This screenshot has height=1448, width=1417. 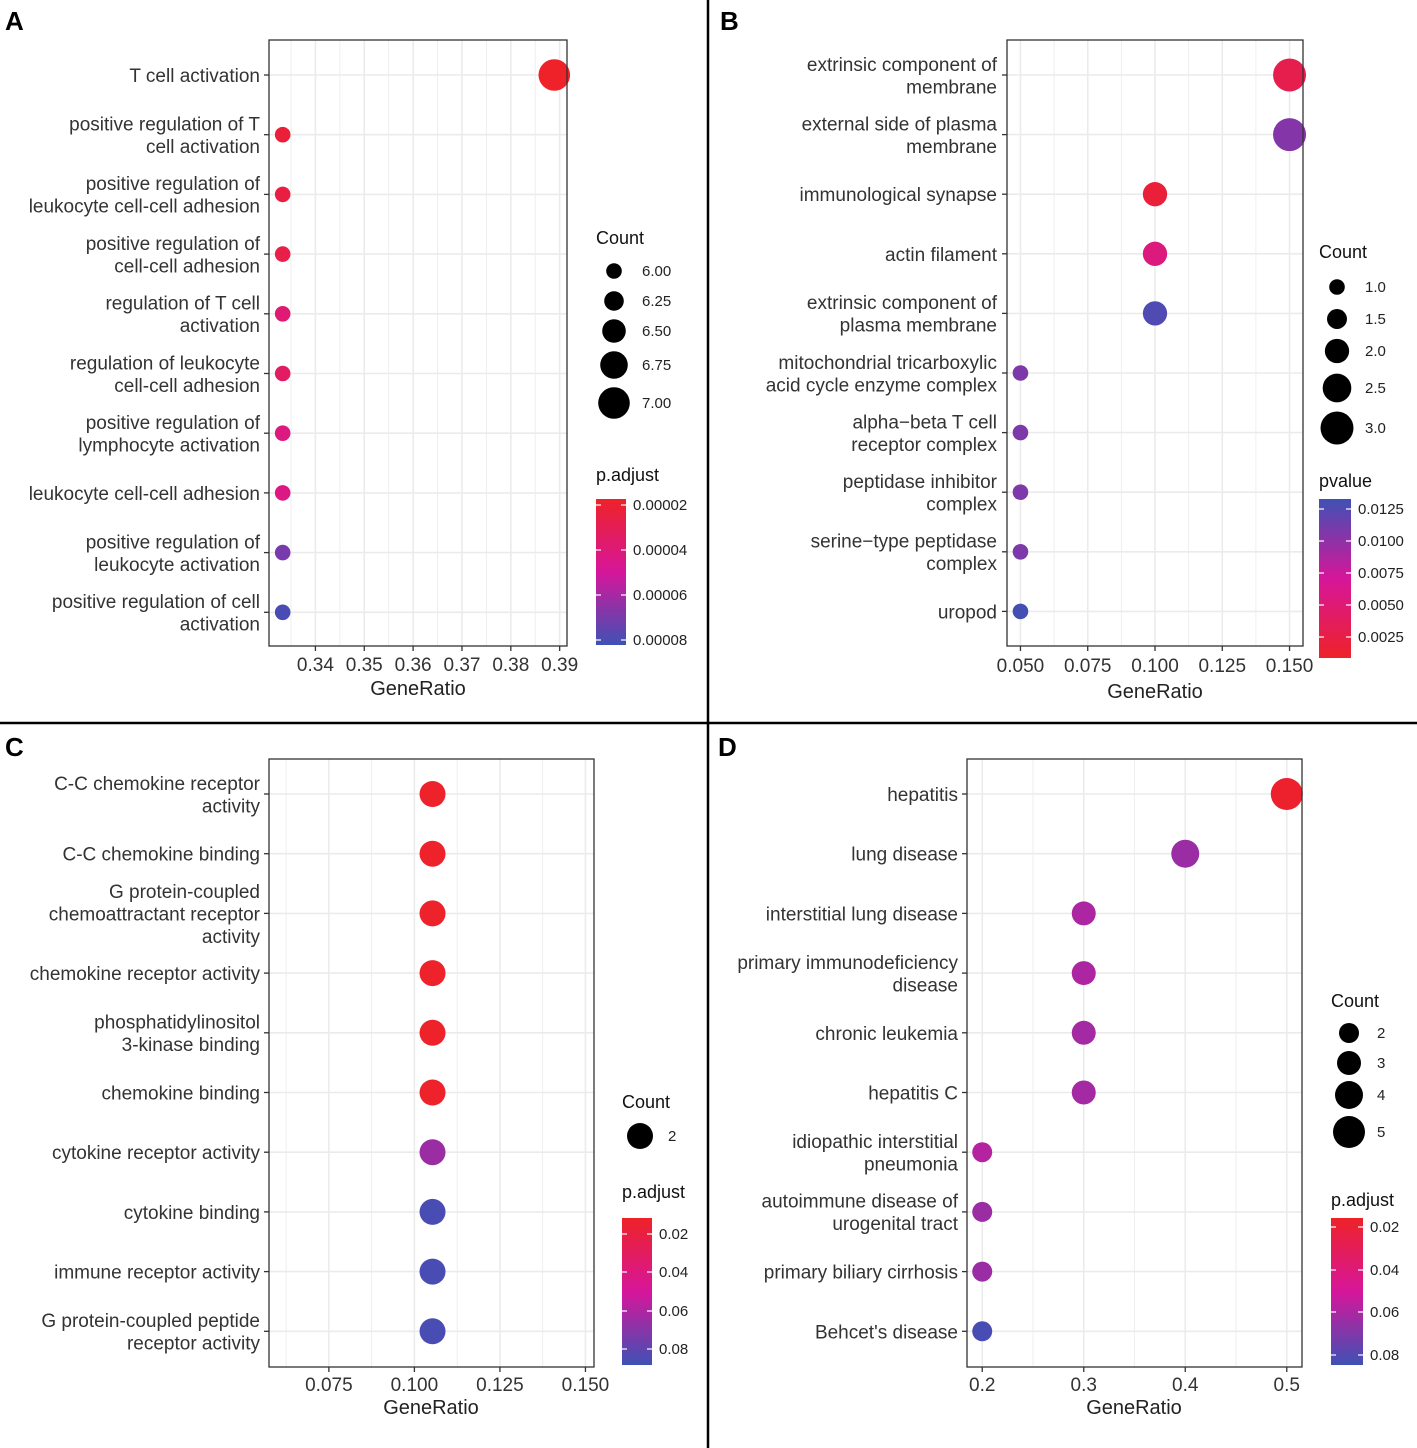 What do you see at coordinates (727, 747) in the screenshot?
I see `panel-letter: D` at bounding box center [727, 747].